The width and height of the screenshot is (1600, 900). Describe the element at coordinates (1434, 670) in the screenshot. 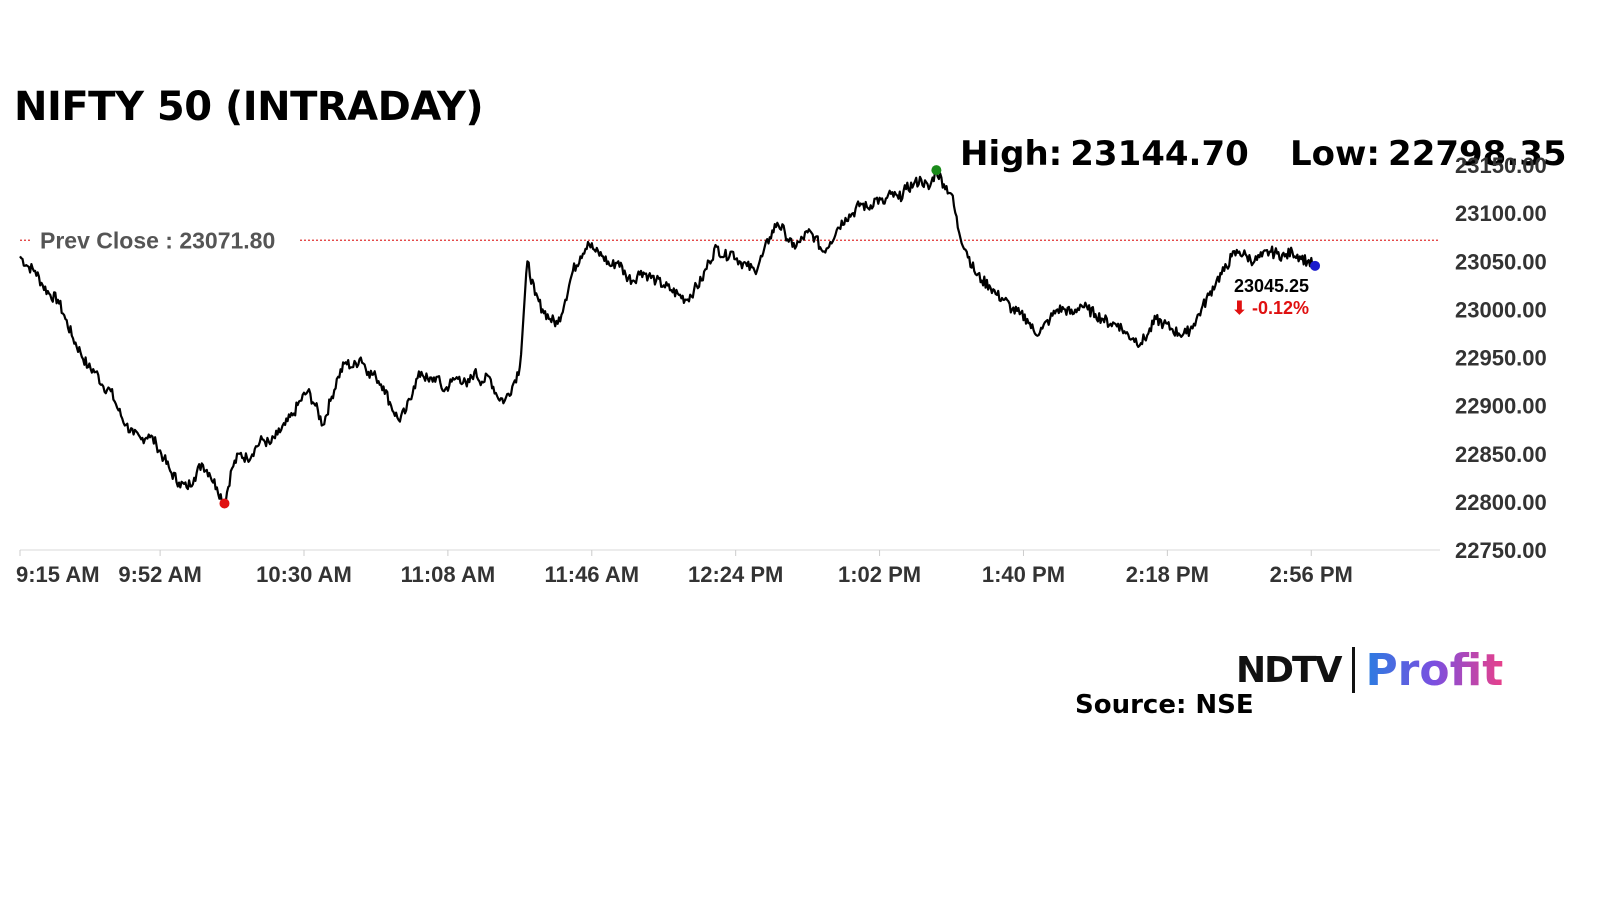

I see `logo-profit-text: Profit` at that location.